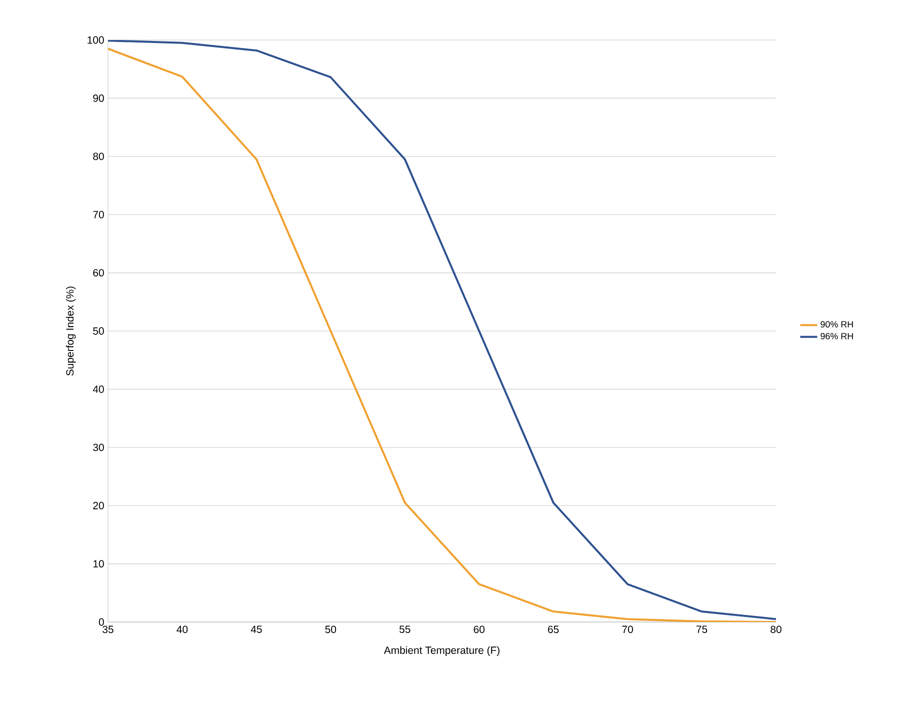  Describe the element at coordinates (98, 389) in the screenshot. I see `y-tick-label: 40` at that location.